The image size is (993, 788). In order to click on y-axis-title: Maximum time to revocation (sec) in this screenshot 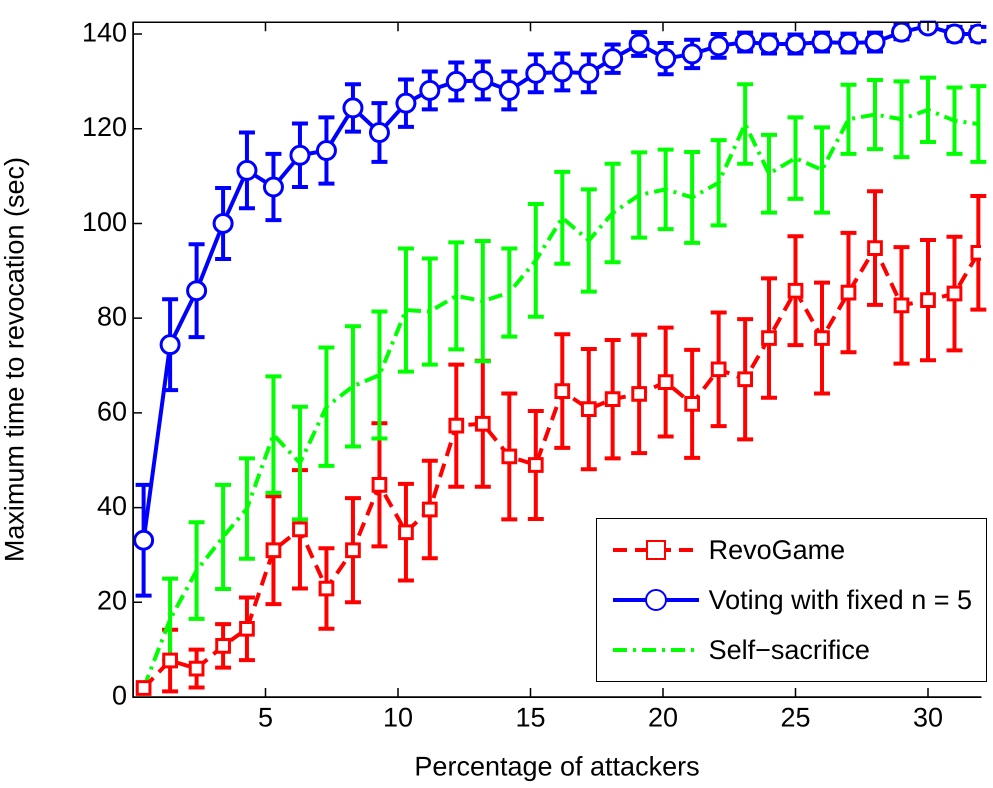, I will do `click(15, 359)`.